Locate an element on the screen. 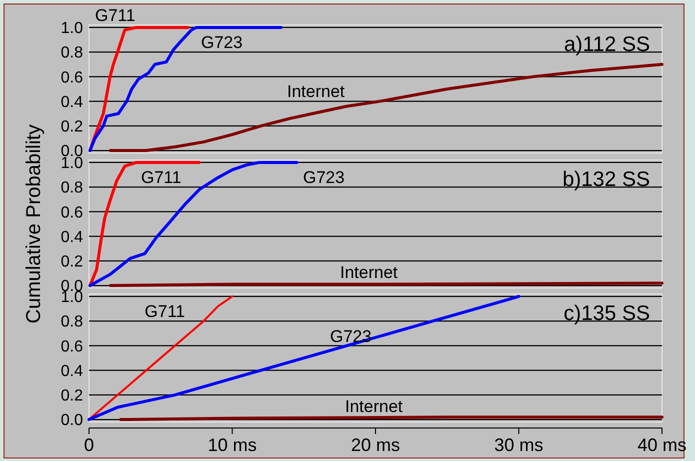 This screenshot has height=461, width=695. x-tick-label: 20 ms is located at coordinates (375, 445).